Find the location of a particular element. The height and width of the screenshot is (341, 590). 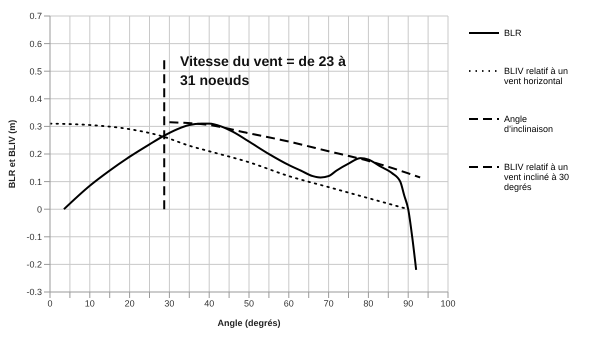

y-tick-label: 0.4 is located at coordinates (35, 99).